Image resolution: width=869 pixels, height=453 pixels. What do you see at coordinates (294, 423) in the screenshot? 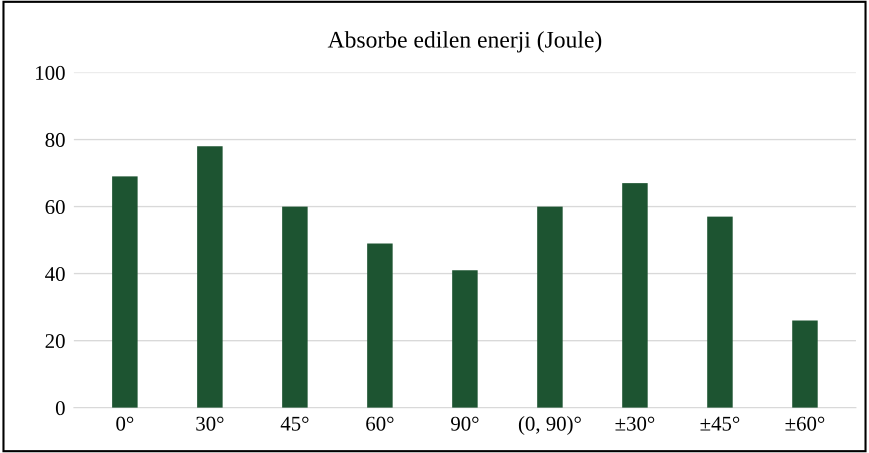
I see `x-tick-label: 45°` at bounding box center [294, 423].